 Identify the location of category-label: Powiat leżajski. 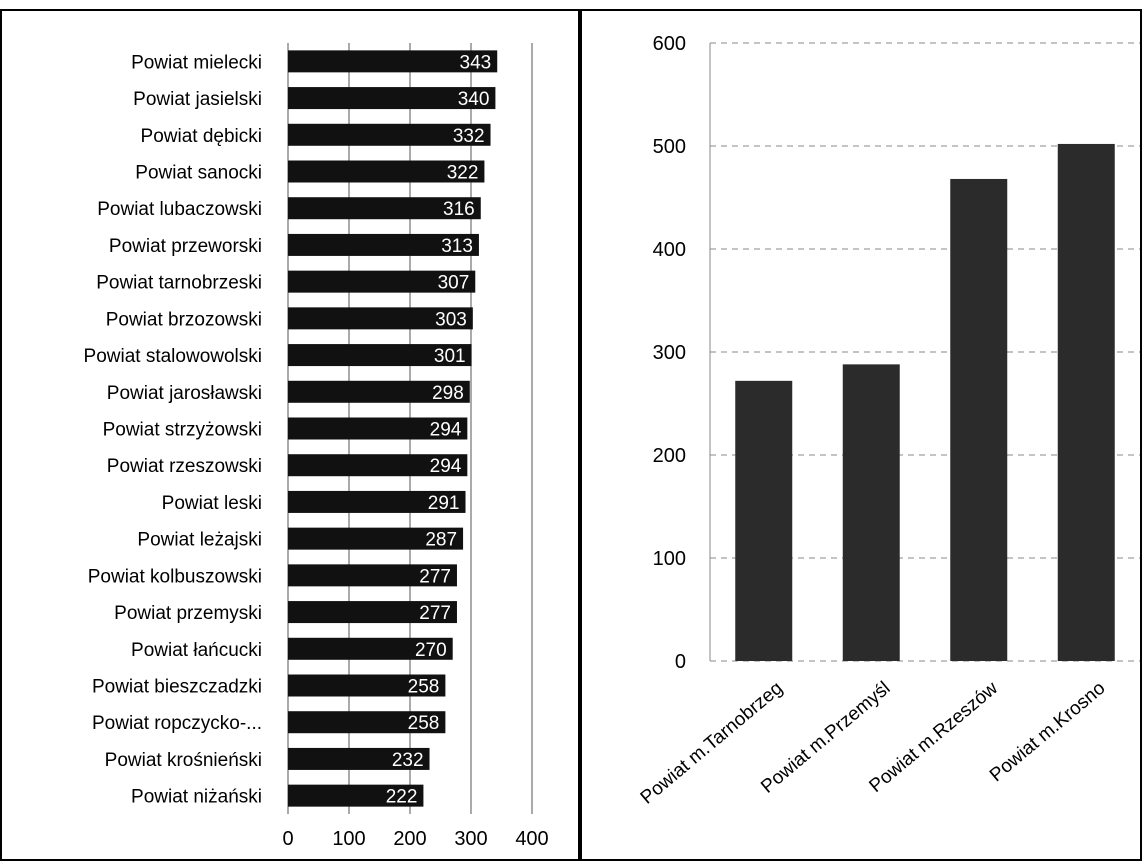
(199, 540).